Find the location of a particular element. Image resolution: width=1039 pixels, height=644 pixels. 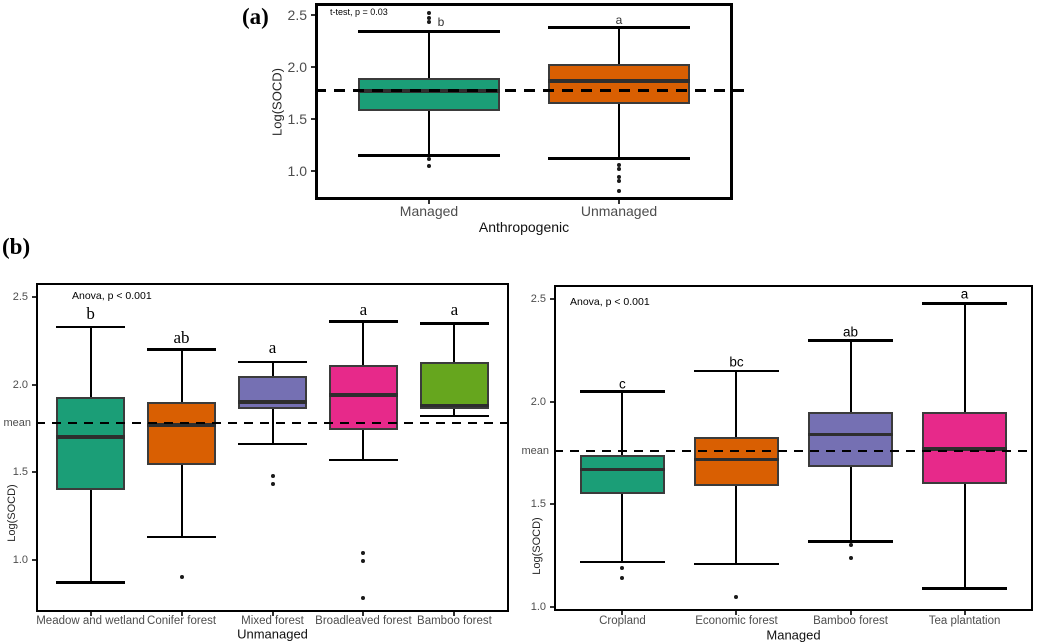

significance-letter: b is located at coordinates (441, 21).